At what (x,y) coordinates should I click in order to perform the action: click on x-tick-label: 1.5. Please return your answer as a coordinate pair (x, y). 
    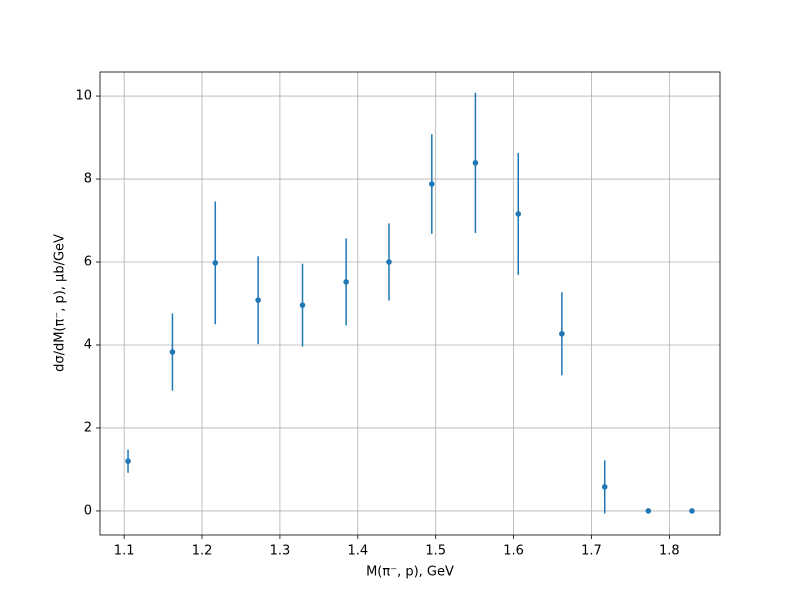
    Looking at the image, I should click on (435, 551).